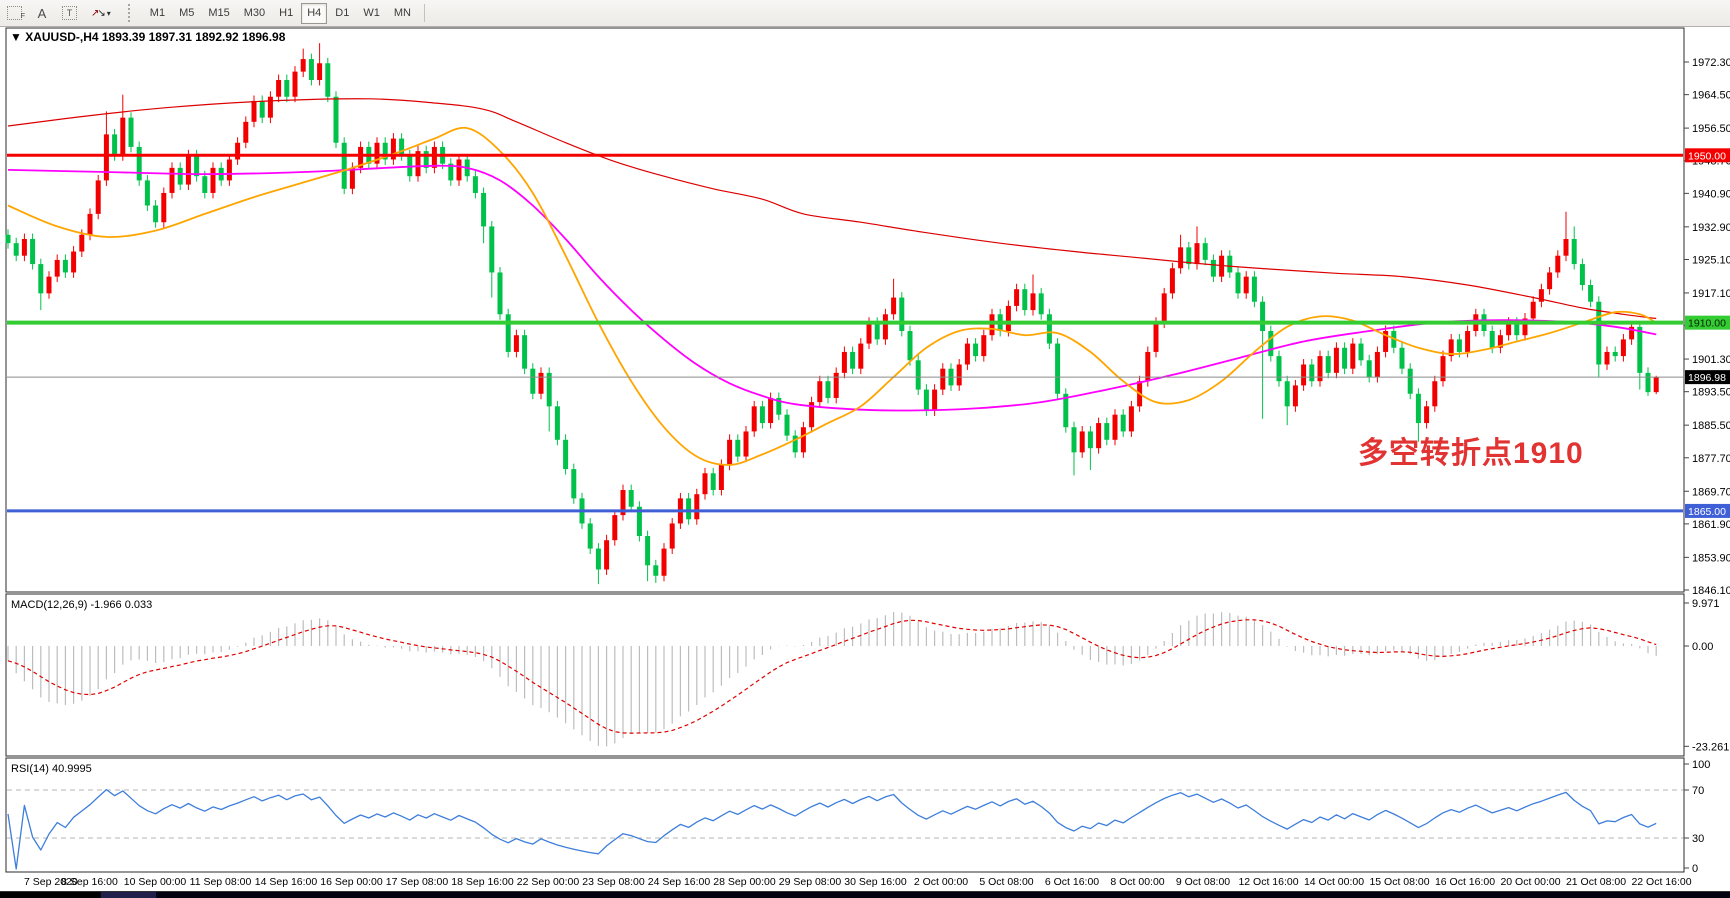 The width and height of the screenshot is (1730, 898). What do you see at coordinates (548, 882) in the screenshot?
I see `date-label: 22 Sep 00:00` at bounding box center [548, 882].